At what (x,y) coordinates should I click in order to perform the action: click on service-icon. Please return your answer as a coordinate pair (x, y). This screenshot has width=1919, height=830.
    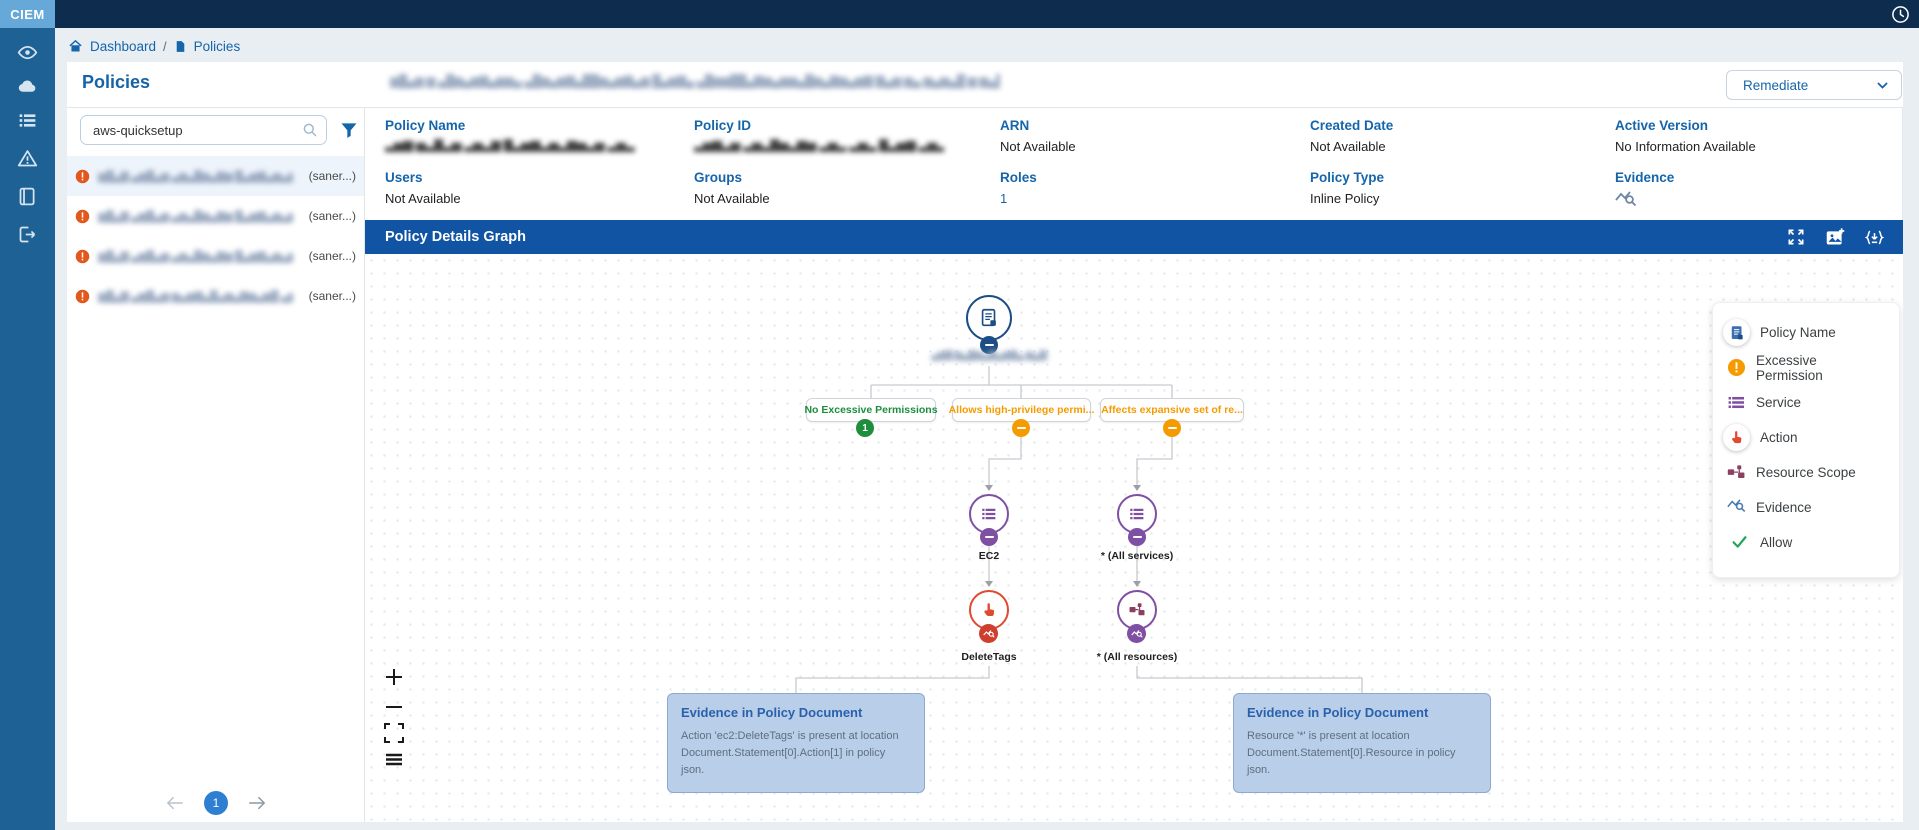
    Looking at the image, I should click on (1736, 402).